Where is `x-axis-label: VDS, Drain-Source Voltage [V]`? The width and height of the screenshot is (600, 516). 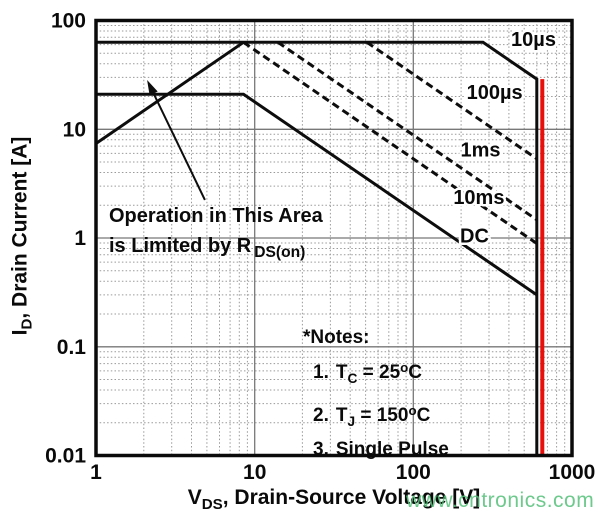 x-axis-label: VDS, Drain-Source Voltage [V] is located at coordinates (334, 499).